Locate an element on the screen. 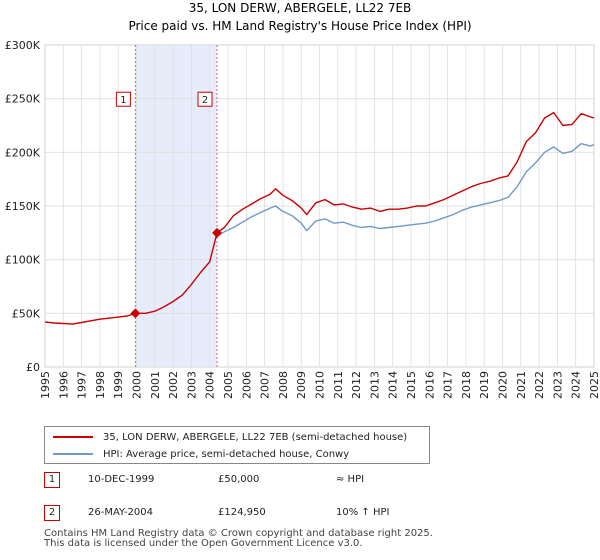 This screenshot has width=600, height=560. x-tick-label: 2015 is located at coordinates (411, 385).